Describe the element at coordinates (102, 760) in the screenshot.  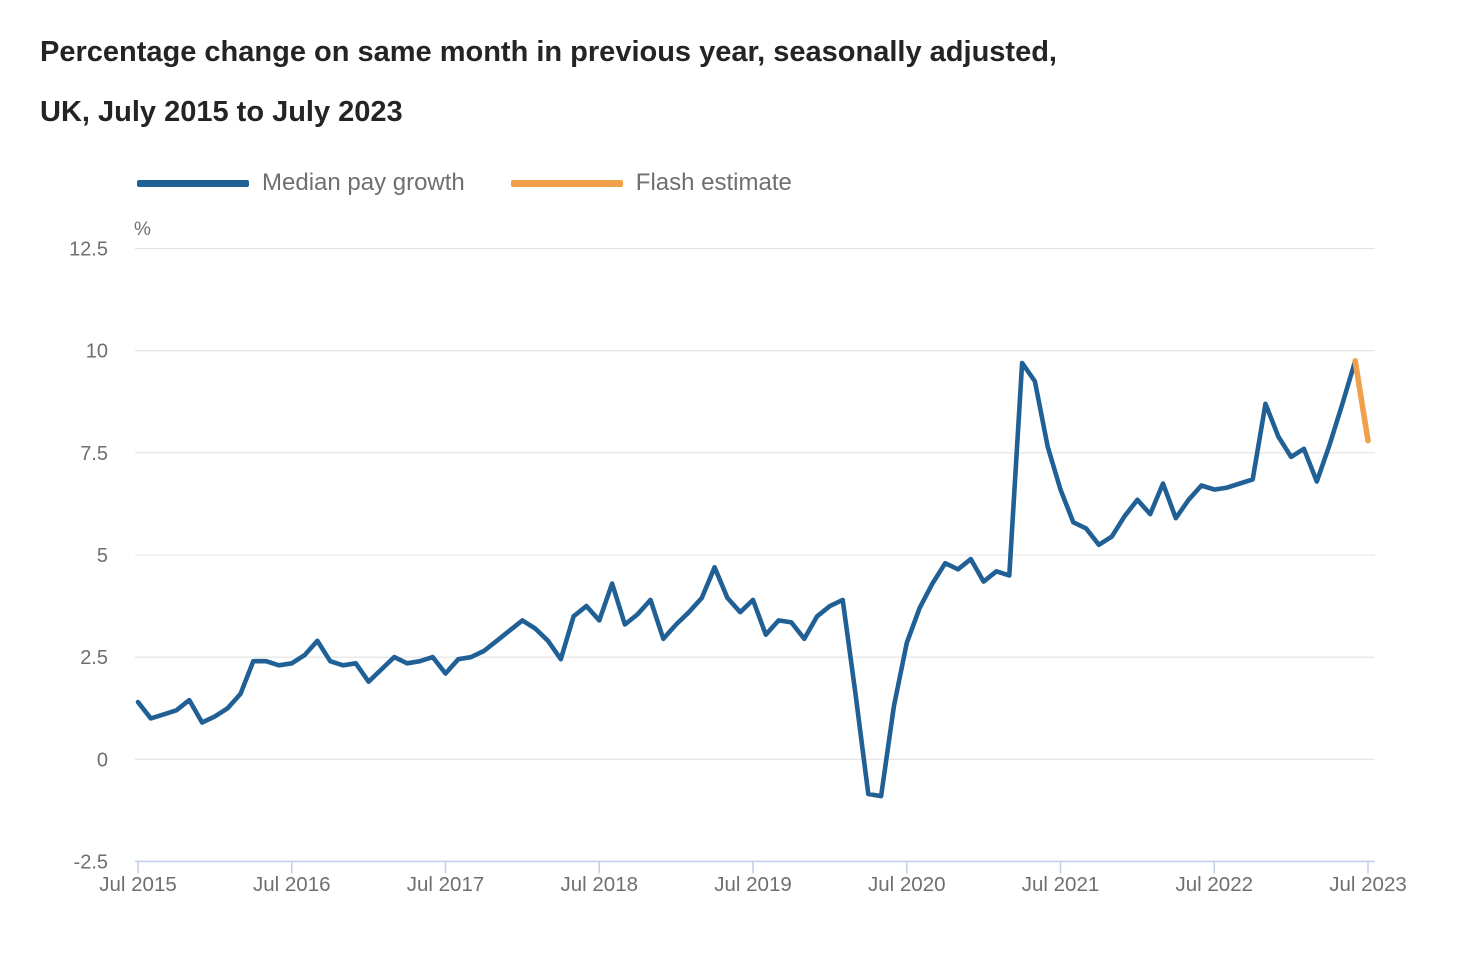
I see `y-axis-tick-label: 0` at that location.